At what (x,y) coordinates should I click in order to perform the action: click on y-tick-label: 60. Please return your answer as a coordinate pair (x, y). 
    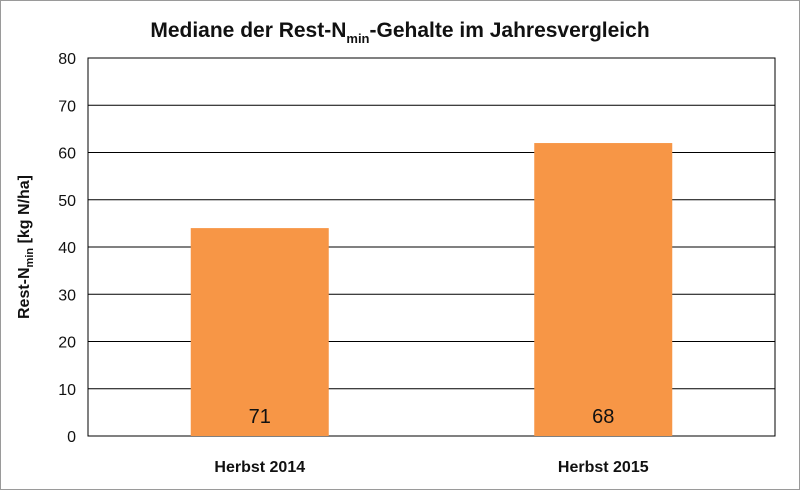
    Looking at the image, I should click on (67, 154).